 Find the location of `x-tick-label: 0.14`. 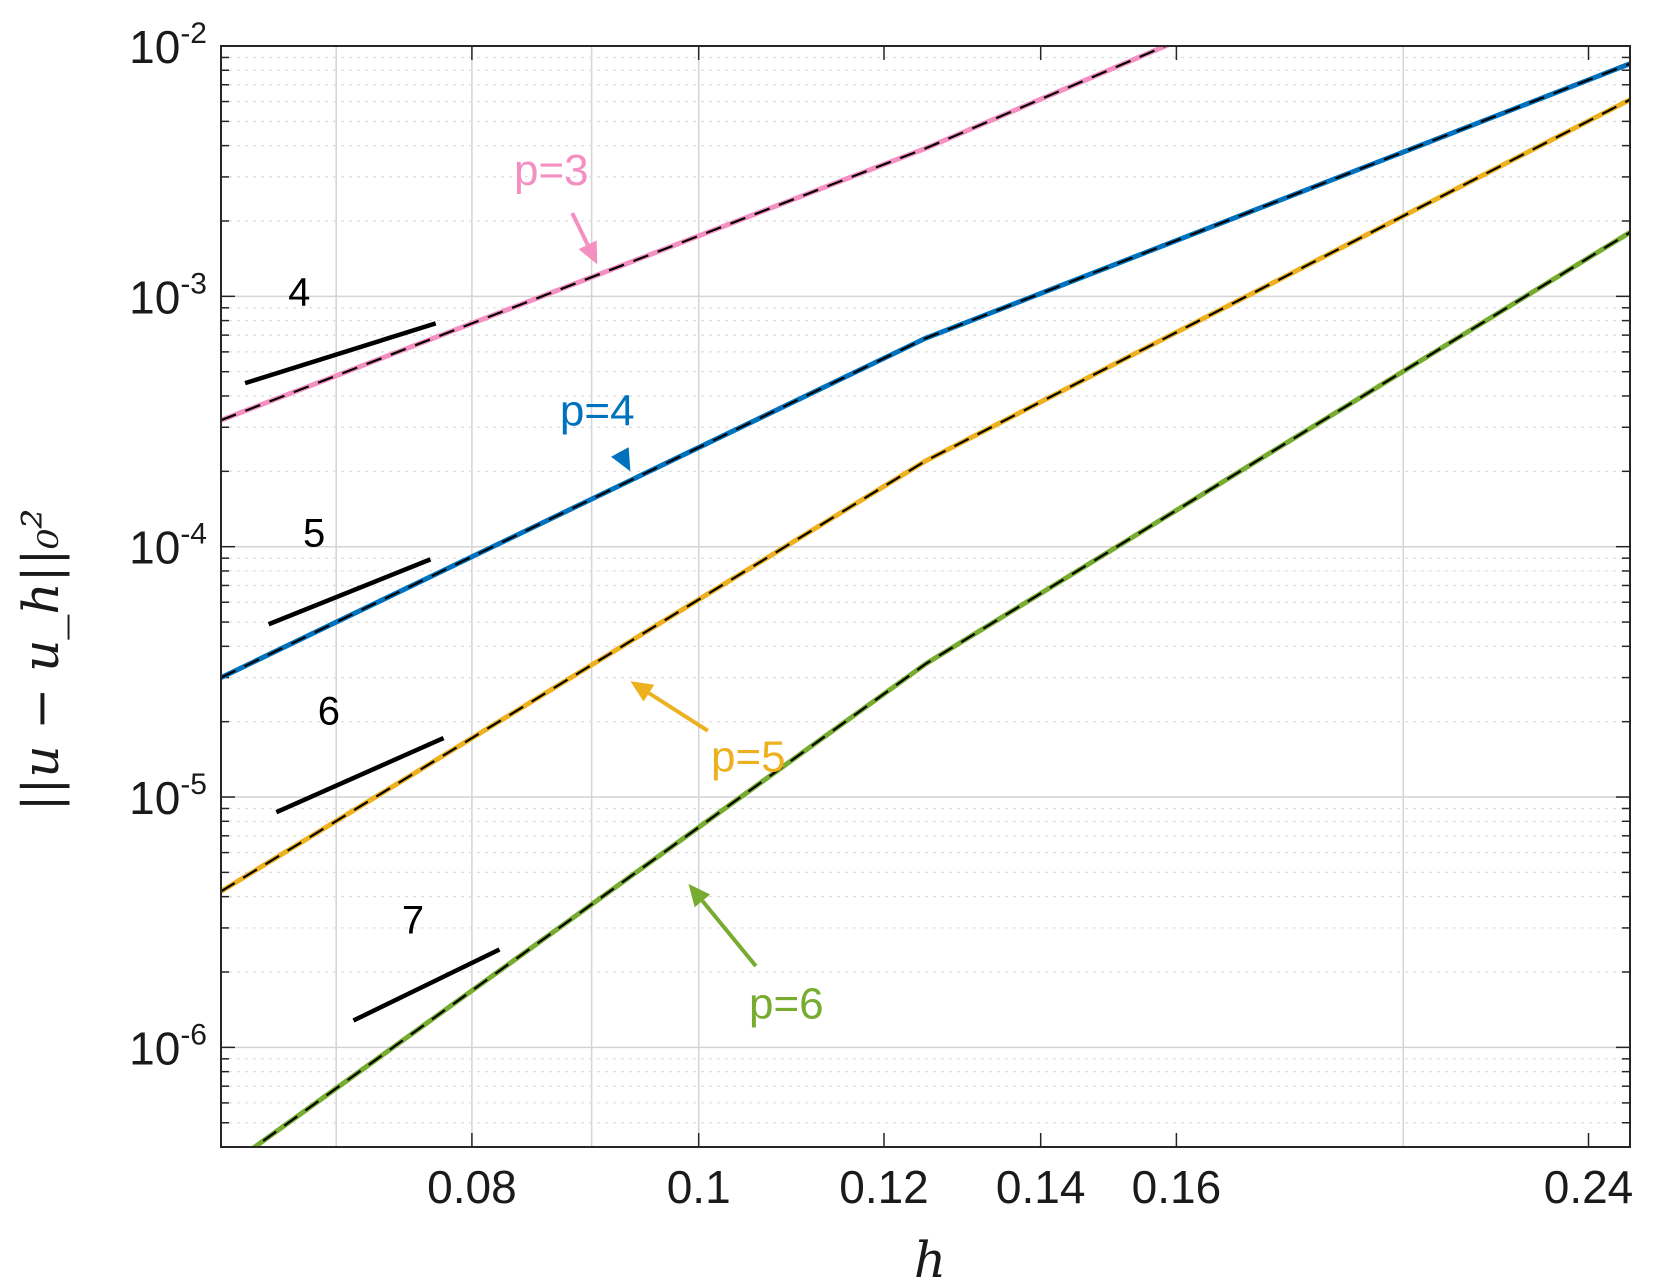

x-tick-label: 0.14 is located at coordinates (1041, 1187).